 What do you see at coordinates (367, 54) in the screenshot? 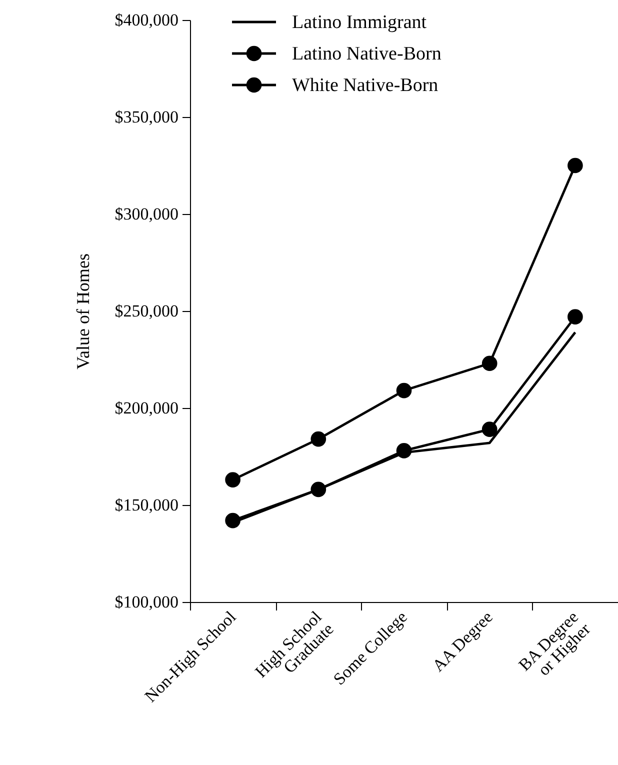
I see `legend-label: Latino Native-Born` at bounding box center [367, 54].